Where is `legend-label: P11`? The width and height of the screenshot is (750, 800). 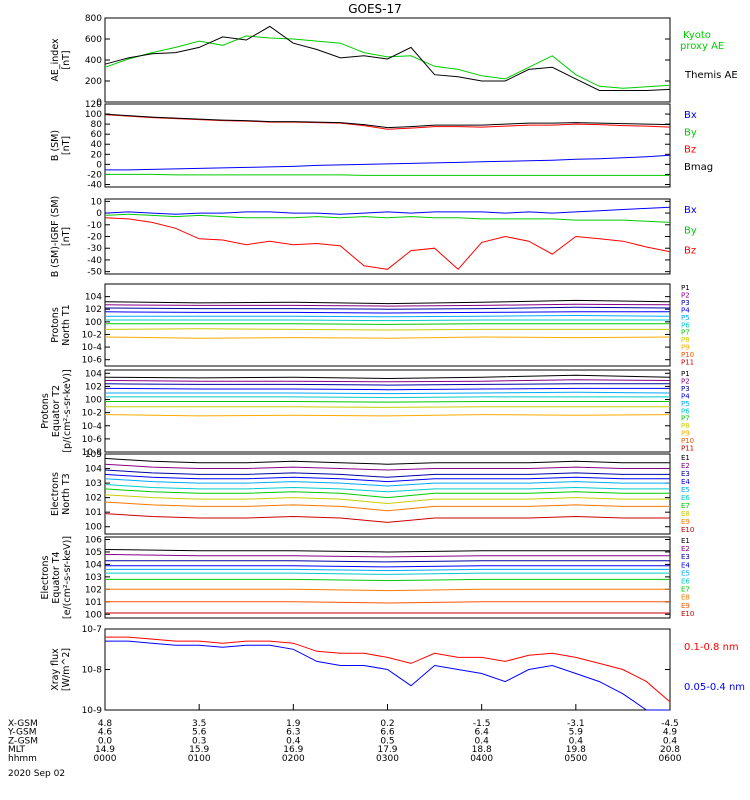 legend-label: P11 is located at coordinates (687, 449).